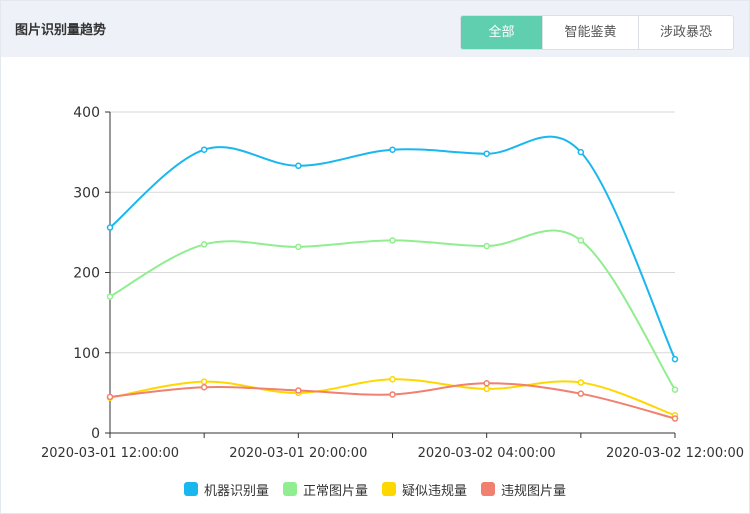  I want to click on category-tabs: 全部 智能鉴黄 涉政暴恐, so click(597, 32).